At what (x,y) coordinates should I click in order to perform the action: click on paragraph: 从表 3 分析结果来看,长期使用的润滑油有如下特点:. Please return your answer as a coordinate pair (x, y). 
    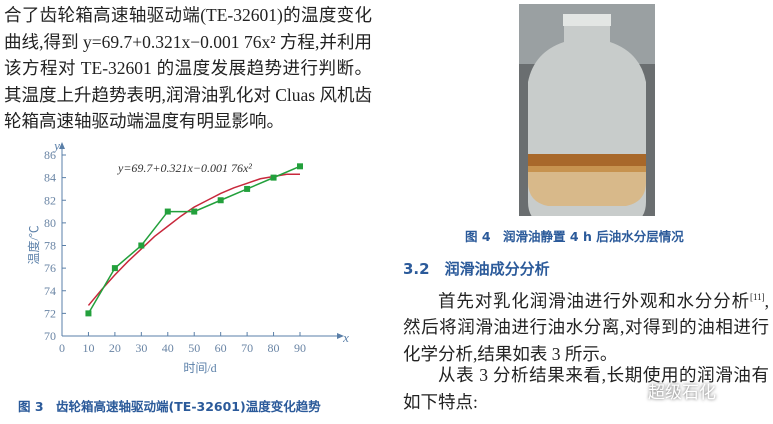
    Looking at the image, I should click on (586, 388).